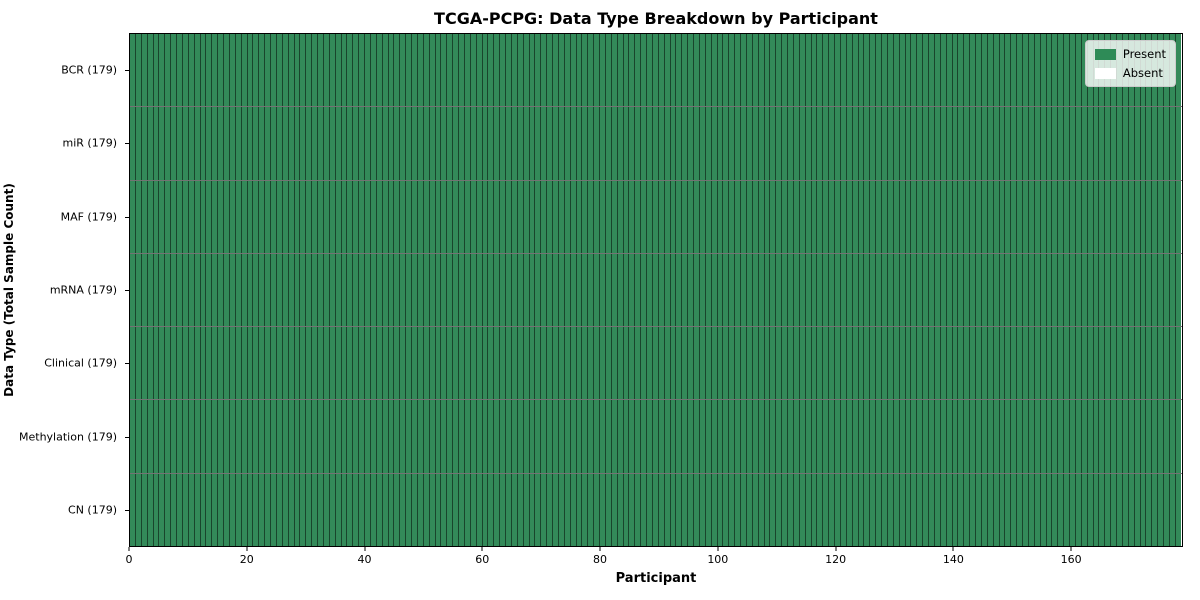  I want to click on legend-swatch, so click(1105, 73).